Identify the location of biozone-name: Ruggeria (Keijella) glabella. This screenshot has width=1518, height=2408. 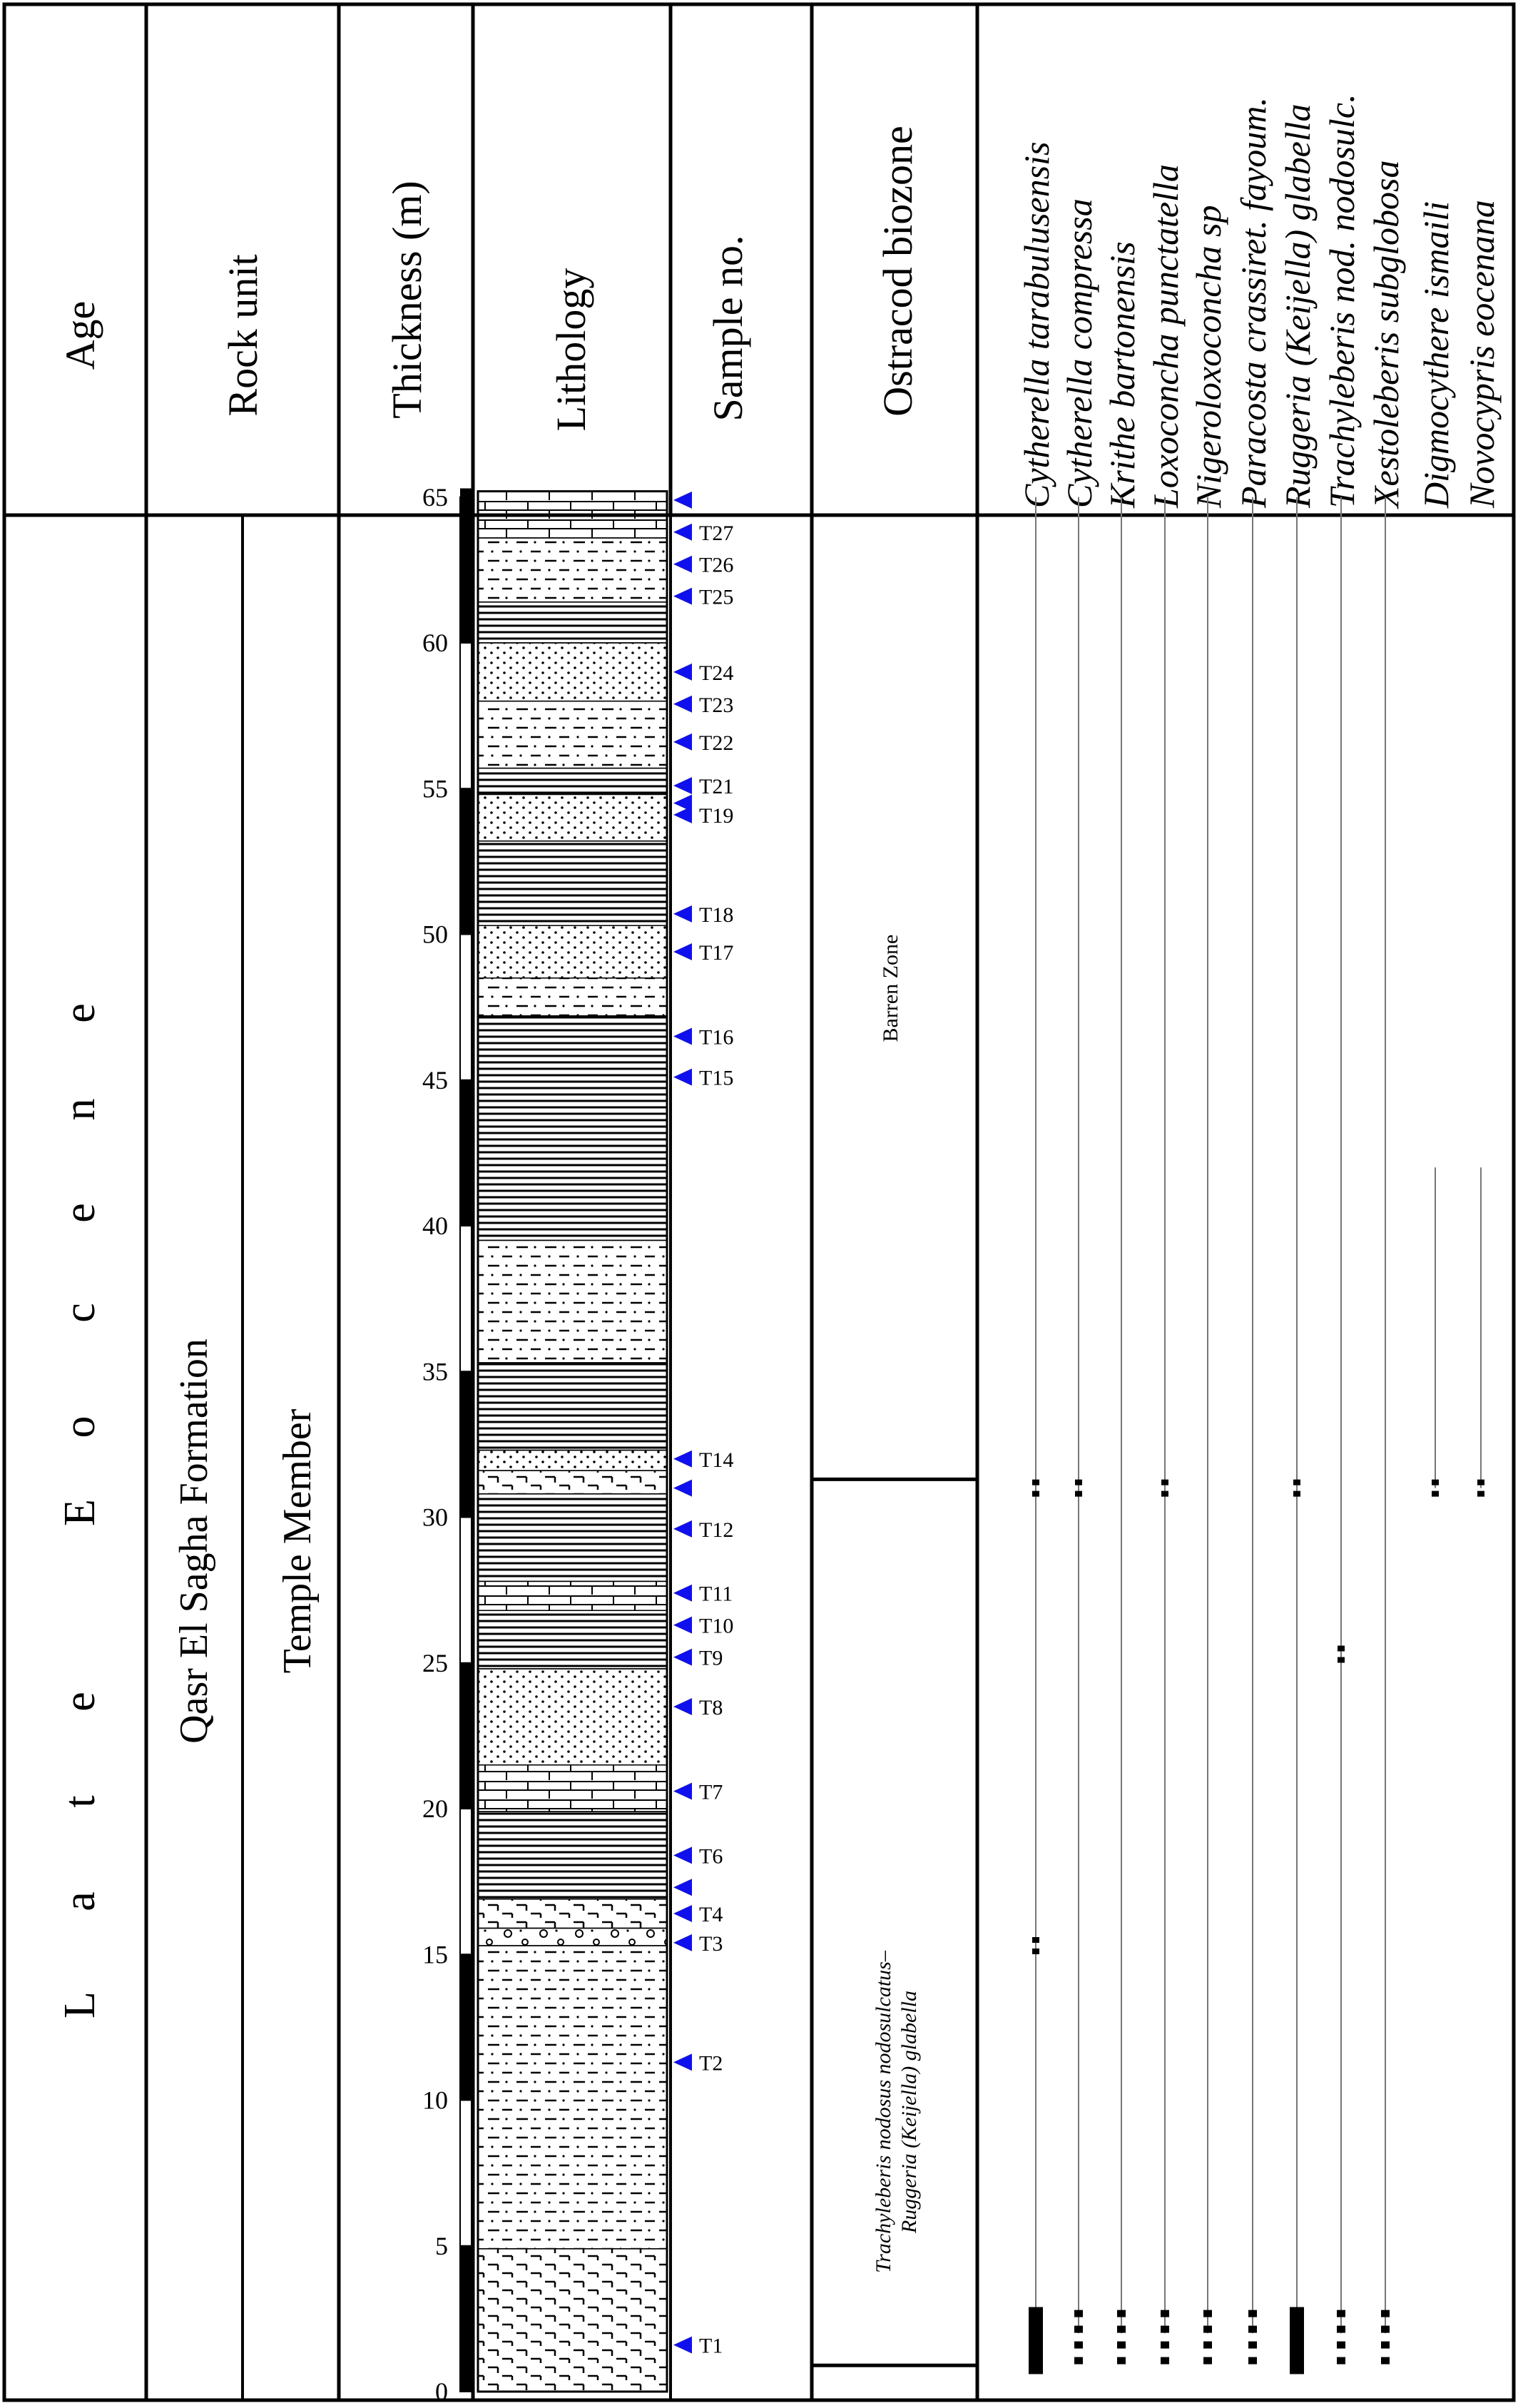
(909, 2112).